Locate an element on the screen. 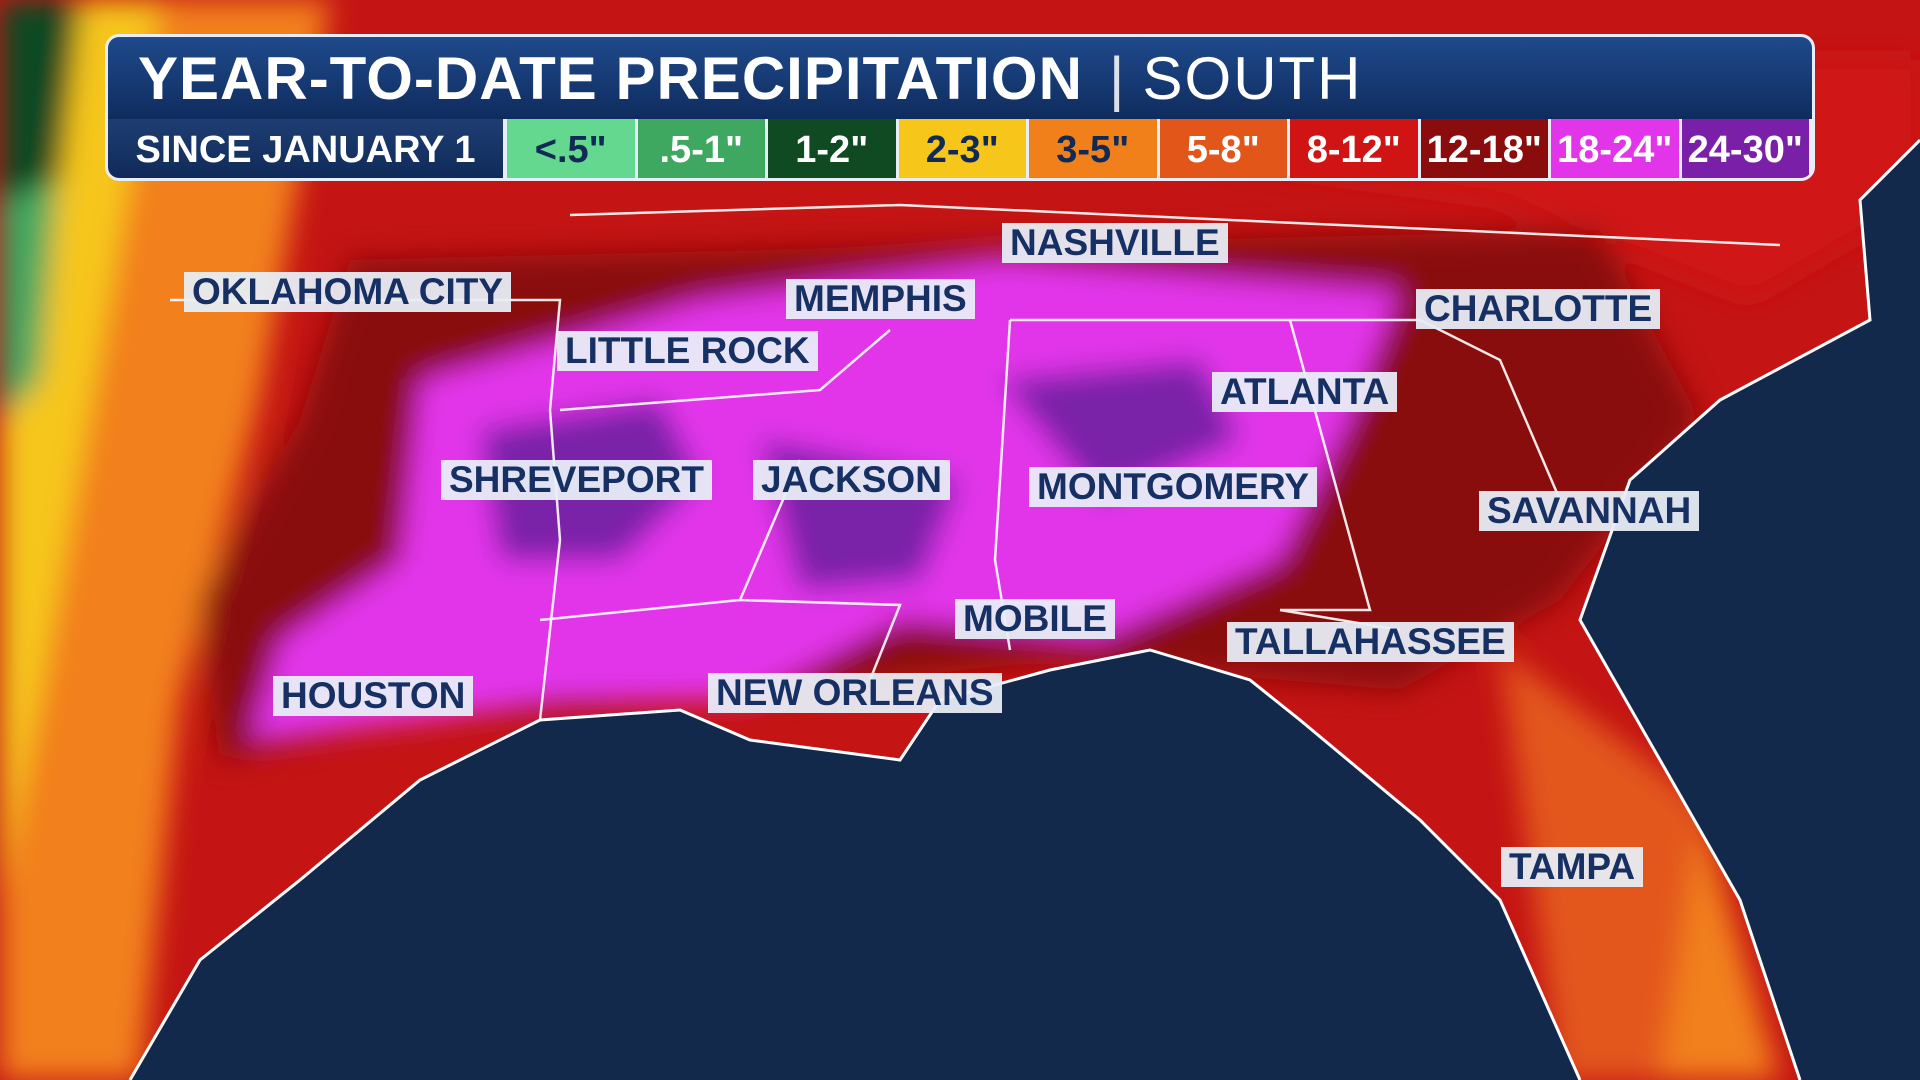  legend-label: SINCE JANUARY 1 is located at coordinates (305, 148).